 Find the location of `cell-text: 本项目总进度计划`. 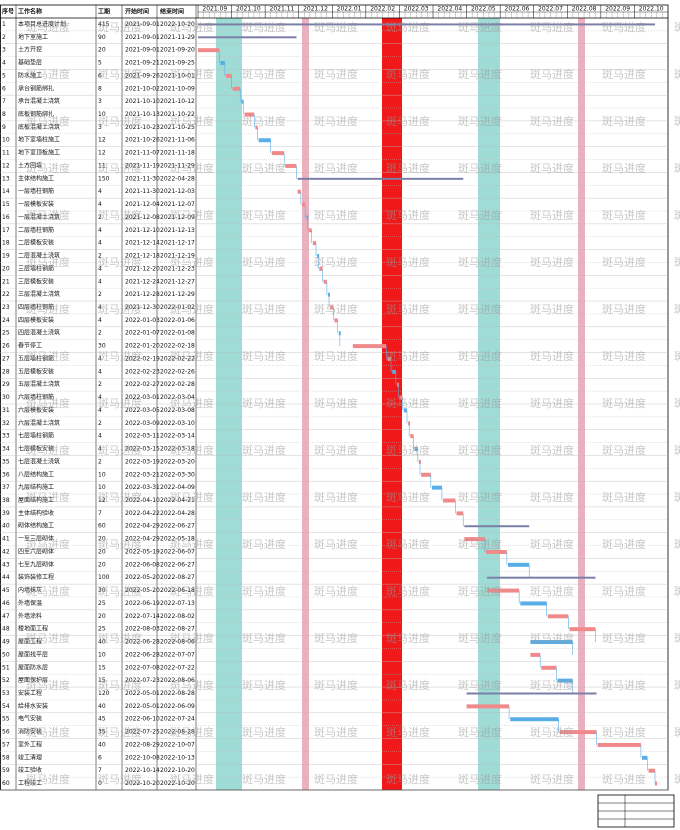

cell-text: 本项目总进度计划 is located at coordinates (42, 24).